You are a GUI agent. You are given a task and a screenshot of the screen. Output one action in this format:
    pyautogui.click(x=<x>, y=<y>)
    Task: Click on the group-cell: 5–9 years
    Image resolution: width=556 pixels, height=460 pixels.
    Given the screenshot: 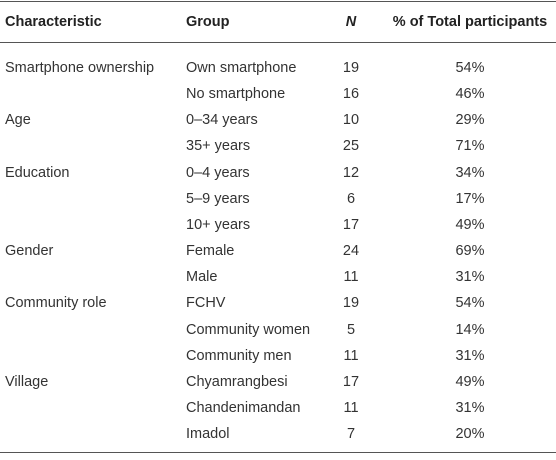 What is the action you would take?
    pyautogui.click(x=218, y=198)
    